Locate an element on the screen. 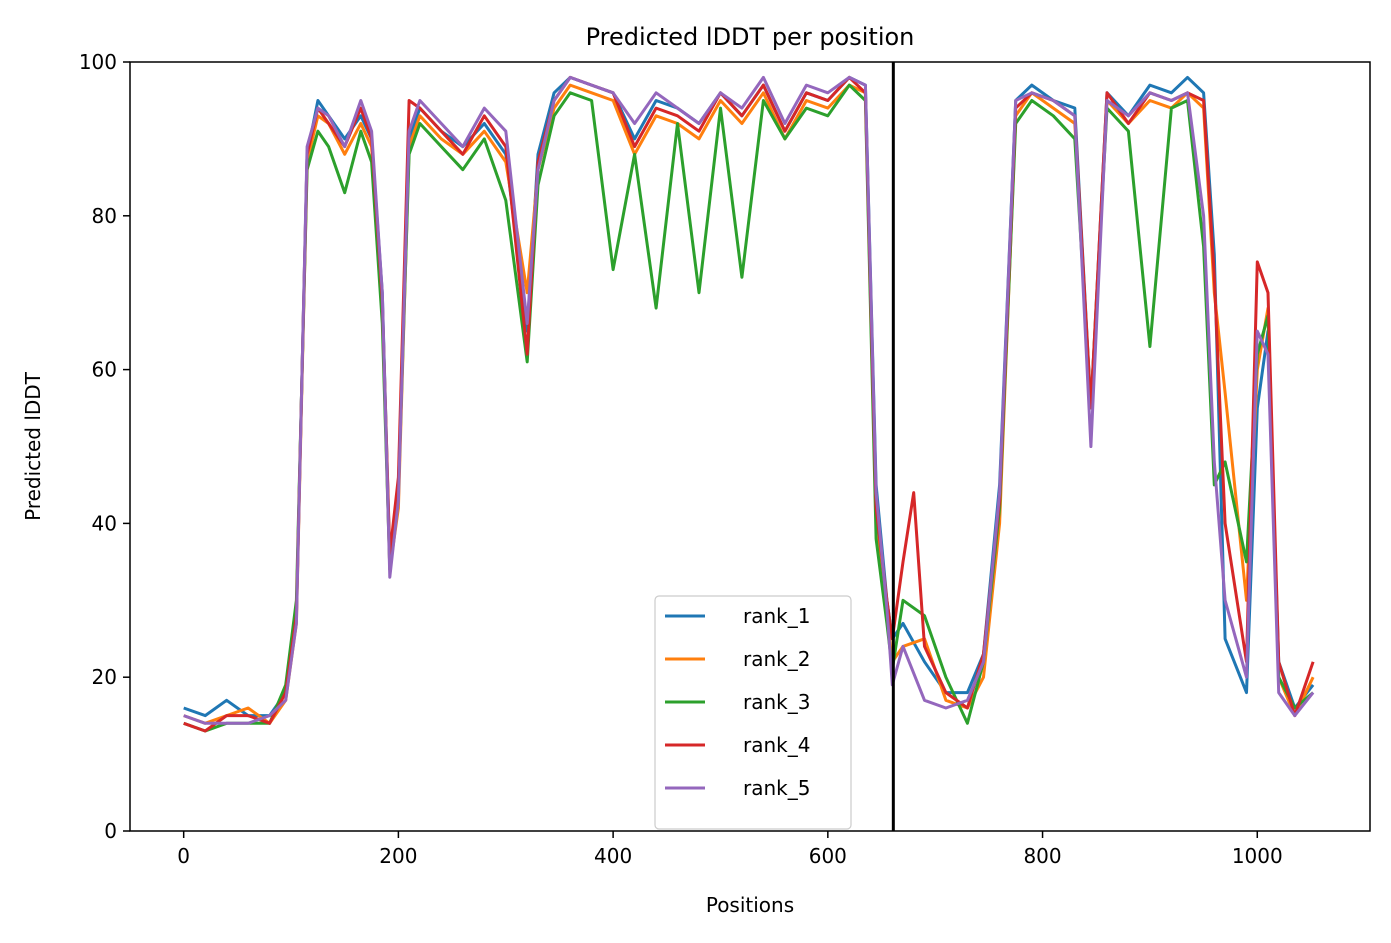 This screenshot has height=943, width=1391. legend: rank_1 rank_2 rank_3 rank_4 rank_5 is located at coordinates (753, 712).